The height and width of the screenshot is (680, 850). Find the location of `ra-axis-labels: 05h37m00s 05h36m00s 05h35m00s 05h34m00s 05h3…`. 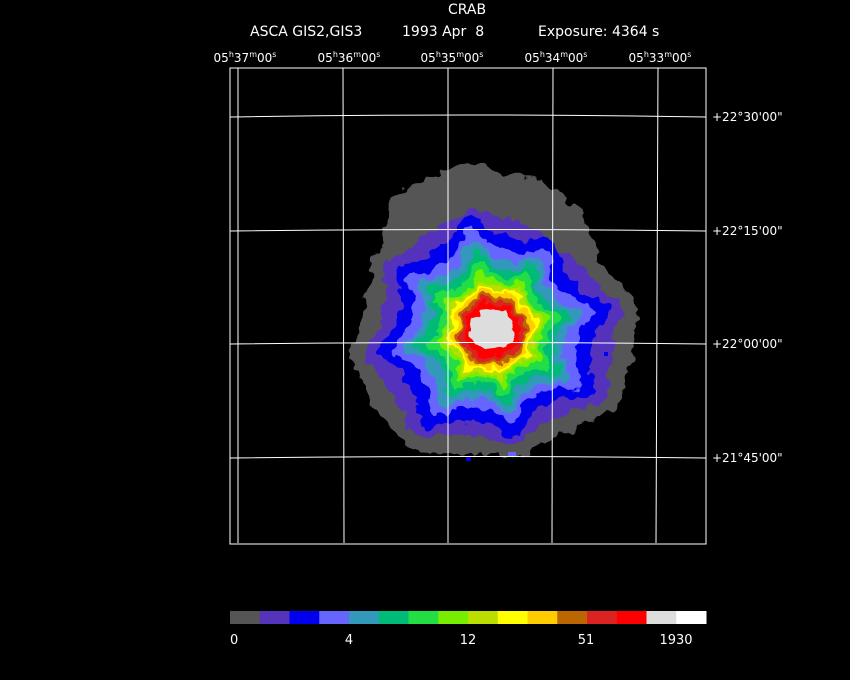

ra-axis-labels: 05h37m00s 05h36m00s 05h35m00s 05h34m00s 05h3… is located at coordinates (453, 57).